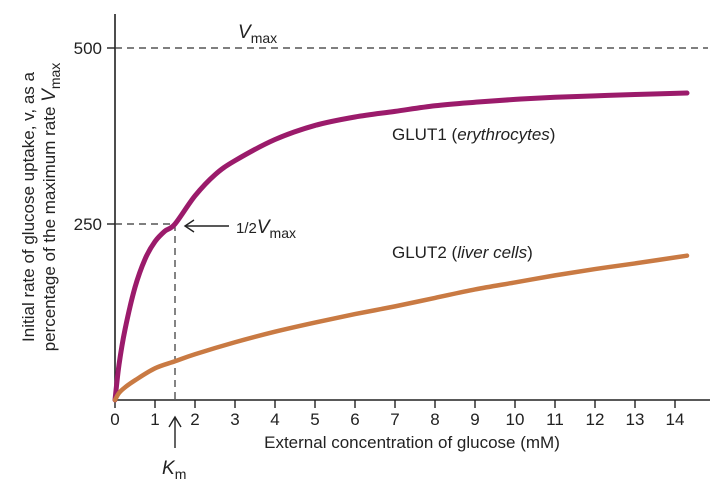 This screenshot has height=488, width=716. Describe the element at coordinates (88, 48) in the screenshot. I see `y-tick-label: 500` at that location.